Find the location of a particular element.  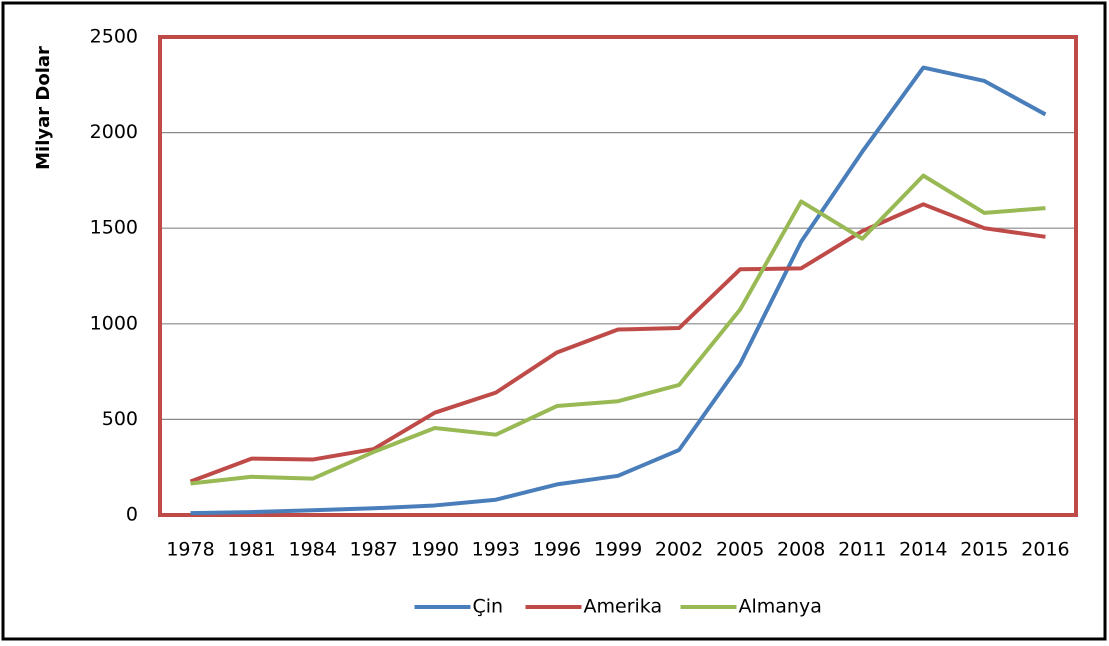

x-tick-label: 1987 is located at coordinates (374, 550).